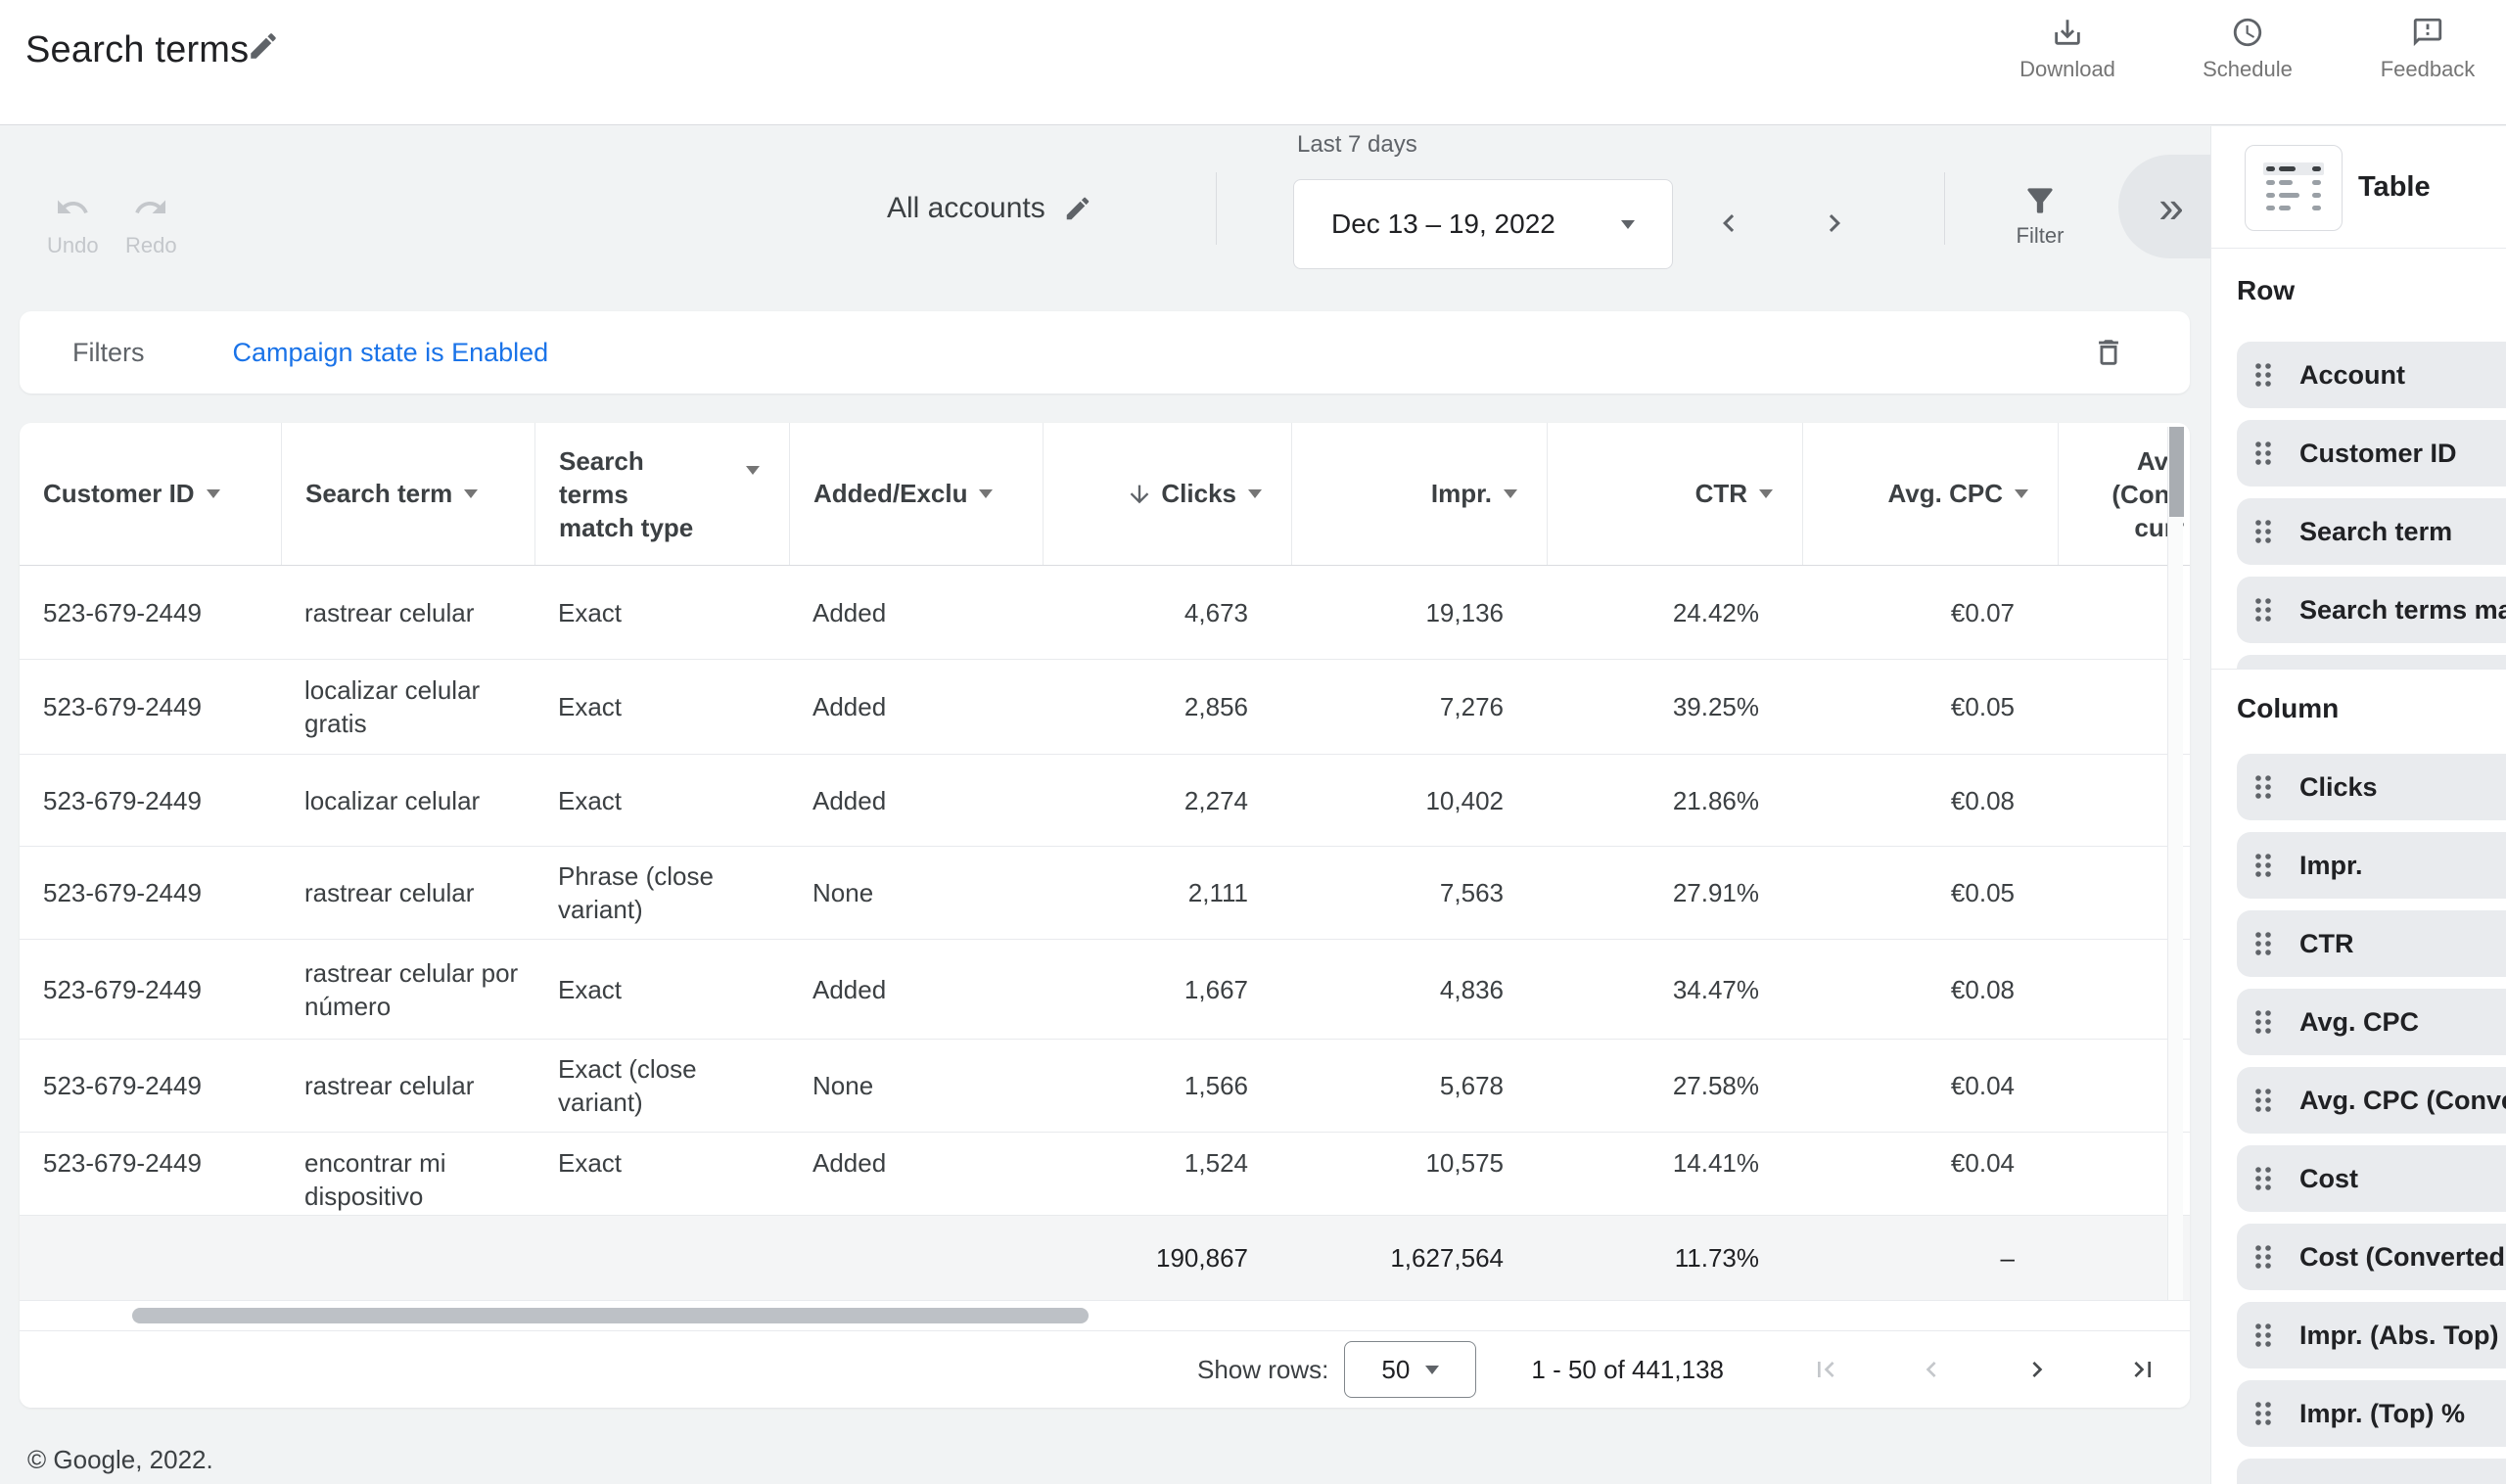  I want to click on cell-ctr: 27.58%, so click(1715, 1085).